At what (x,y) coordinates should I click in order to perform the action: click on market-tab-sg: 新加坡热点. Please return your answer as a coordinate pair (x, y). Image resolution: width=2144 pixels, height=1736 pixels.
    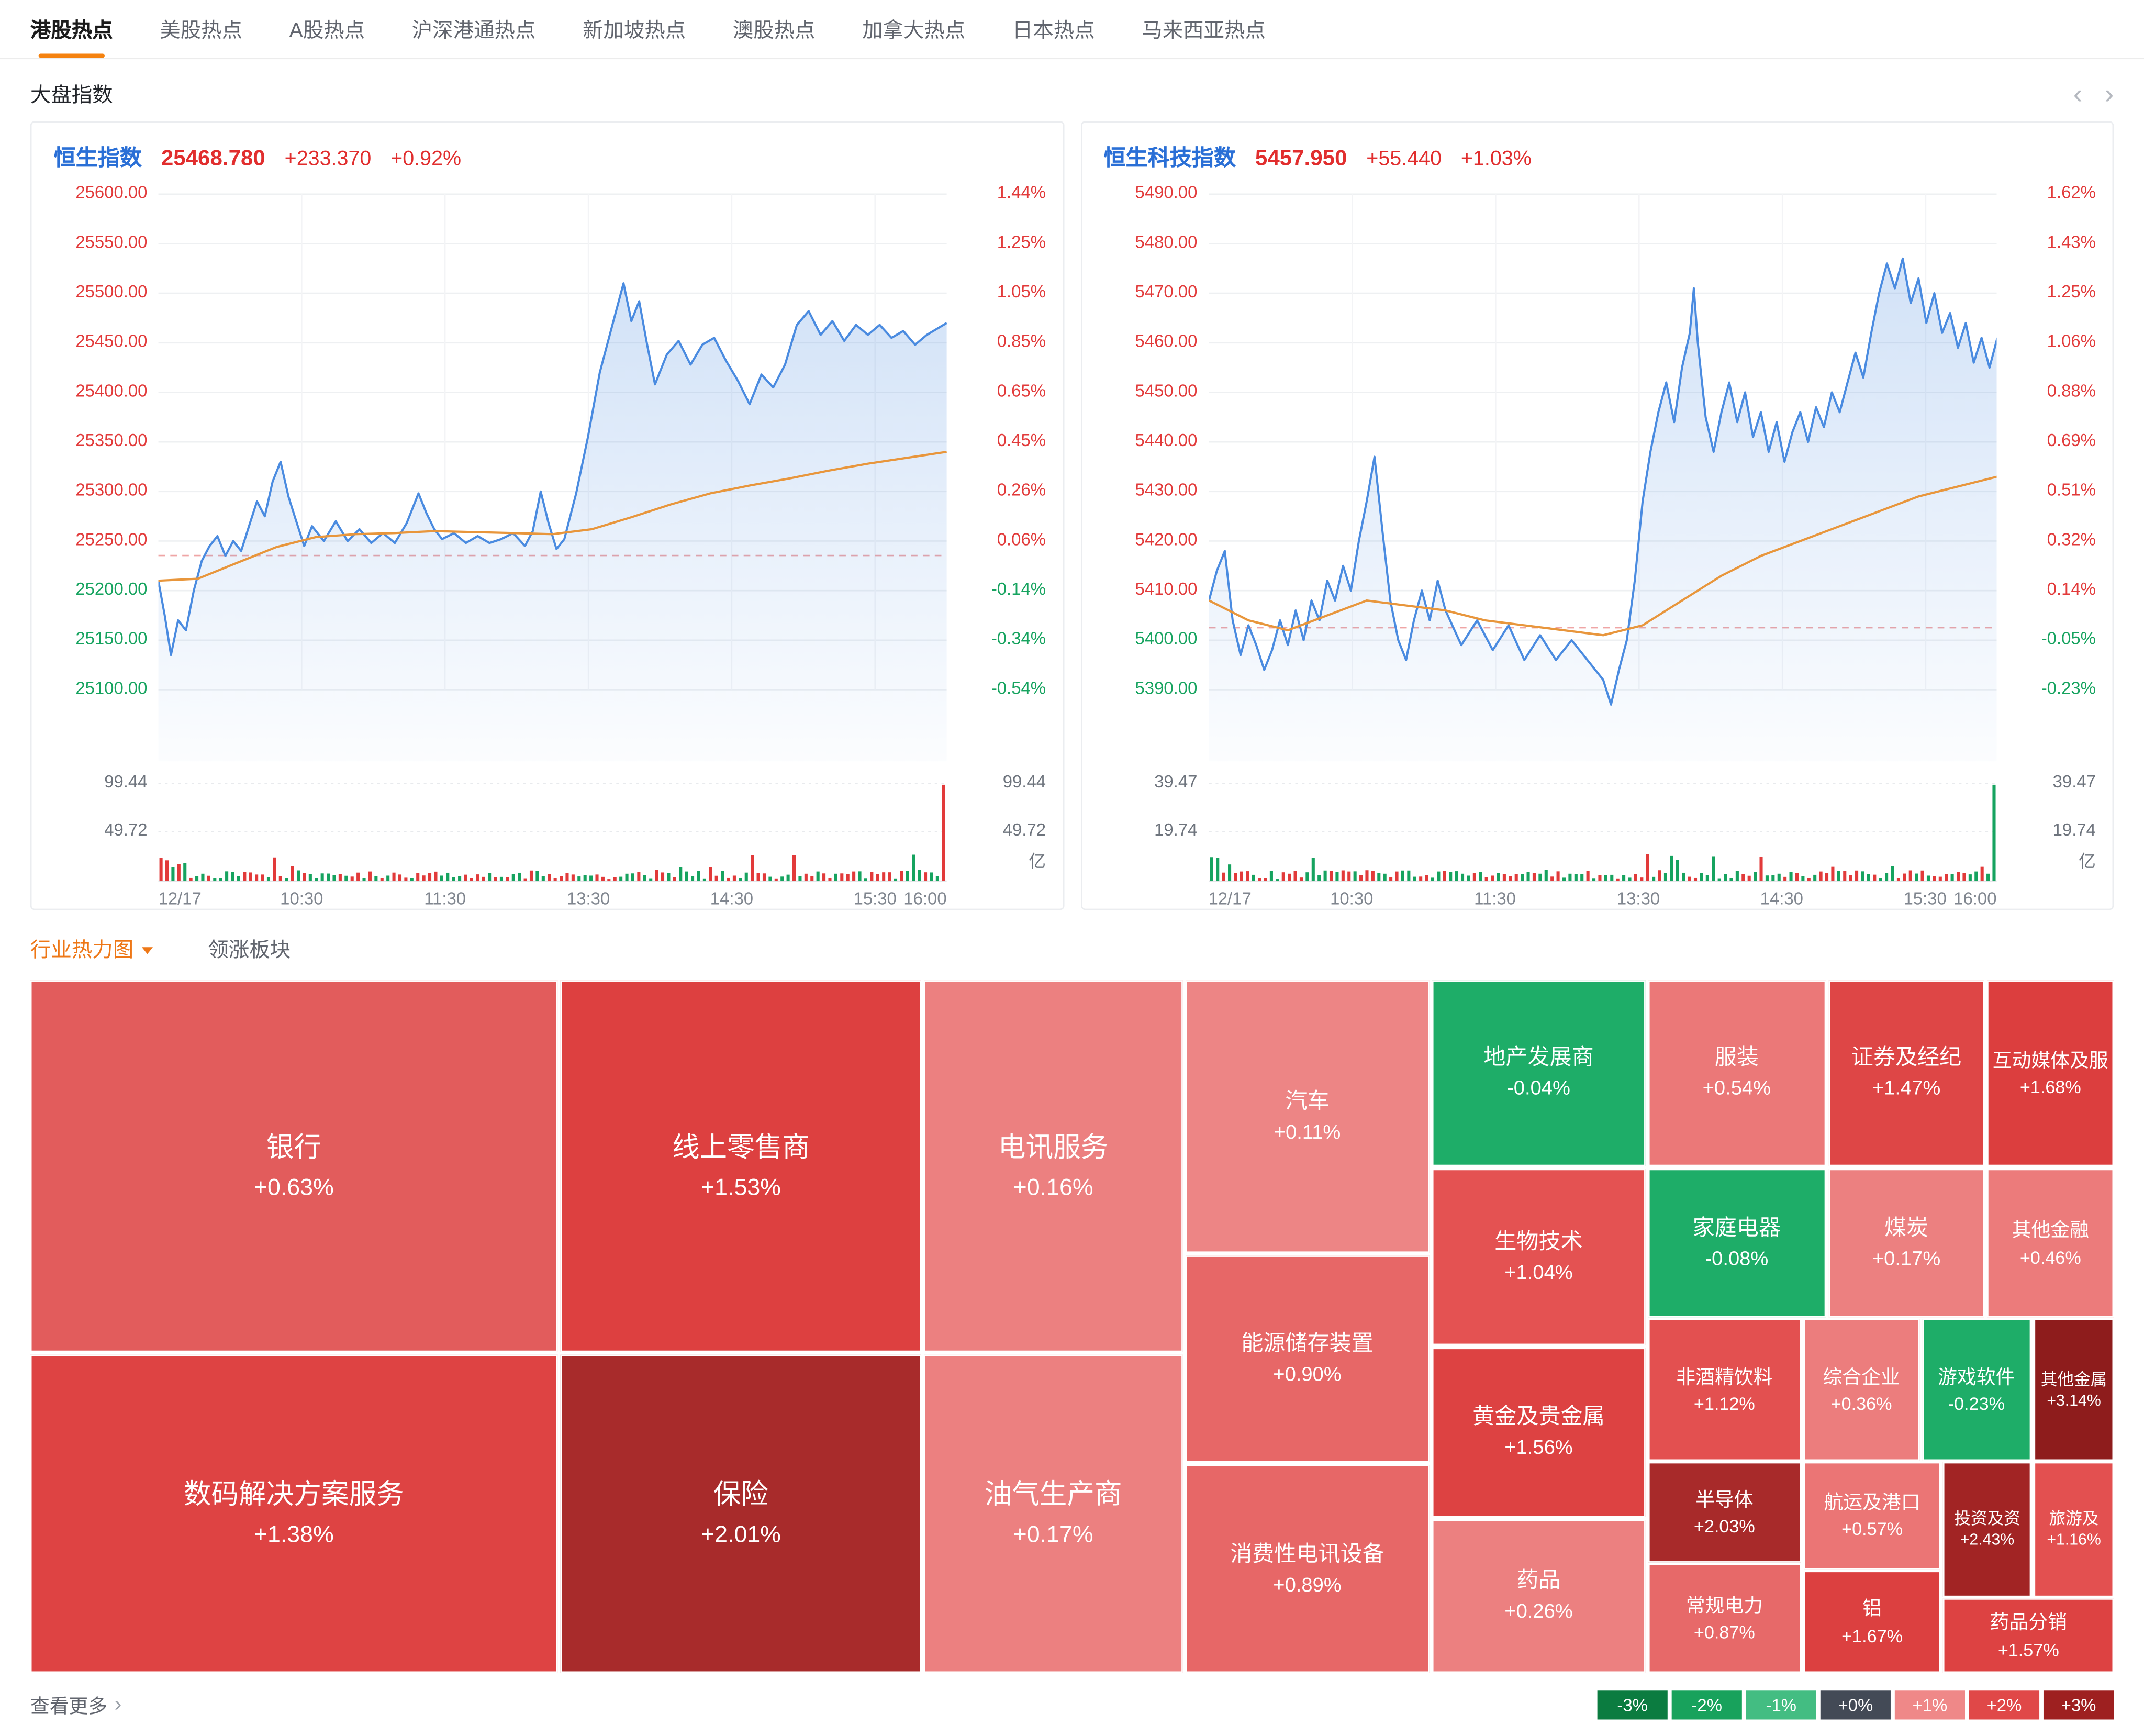
    Looking at the image, I should click on (634, 30).